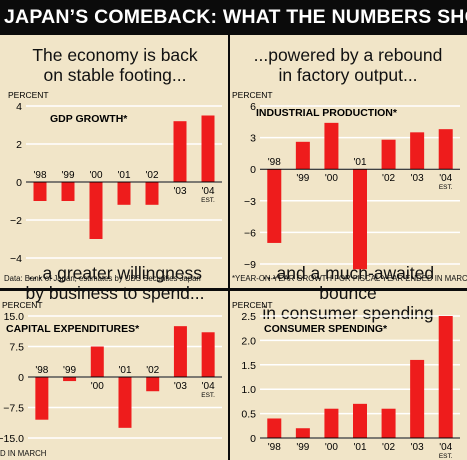  I want to click on horizontal-divider, so click(233, 289).